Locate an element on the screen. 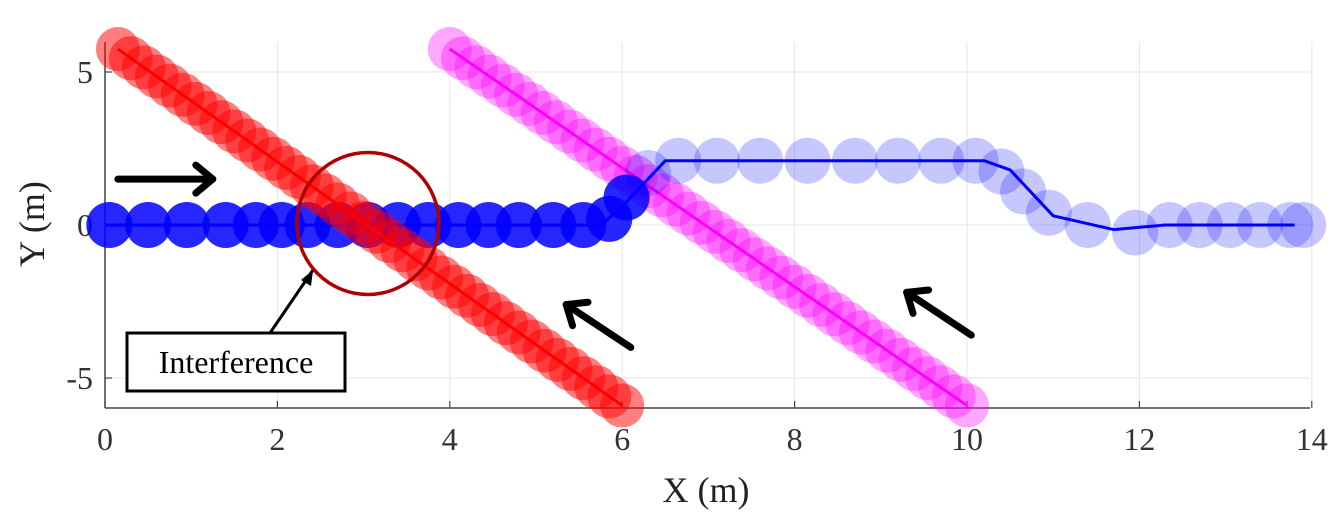 The image size is (1344, 515). trajectory-line is located at coordinates (700, 195).